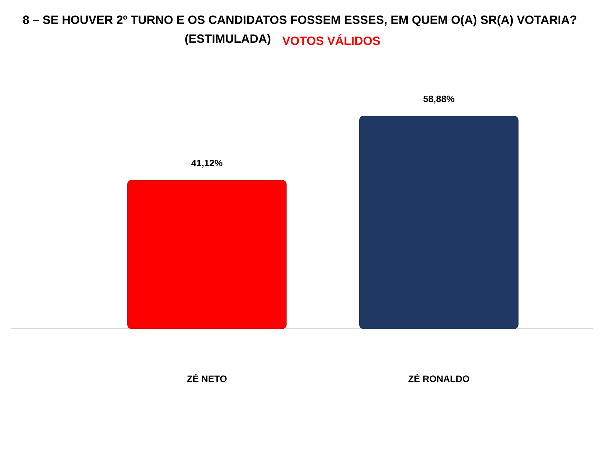  I want to click on chart-title: 8 – SE HOUVER 2º TURNO E OS CANDIDATOS FOSSEM ESSES, EM QUEM O(A) SR(A) VOTARIA?, so click(300, 21).